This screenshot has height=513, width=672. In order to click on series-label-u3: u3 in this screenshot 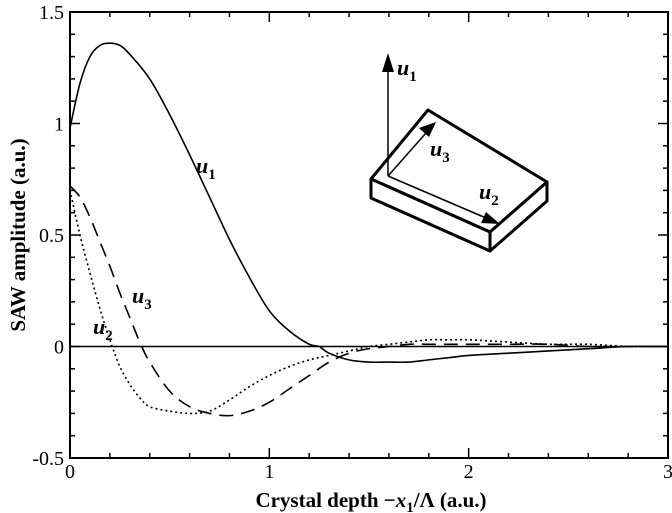, I will do `click(142, 298)`.